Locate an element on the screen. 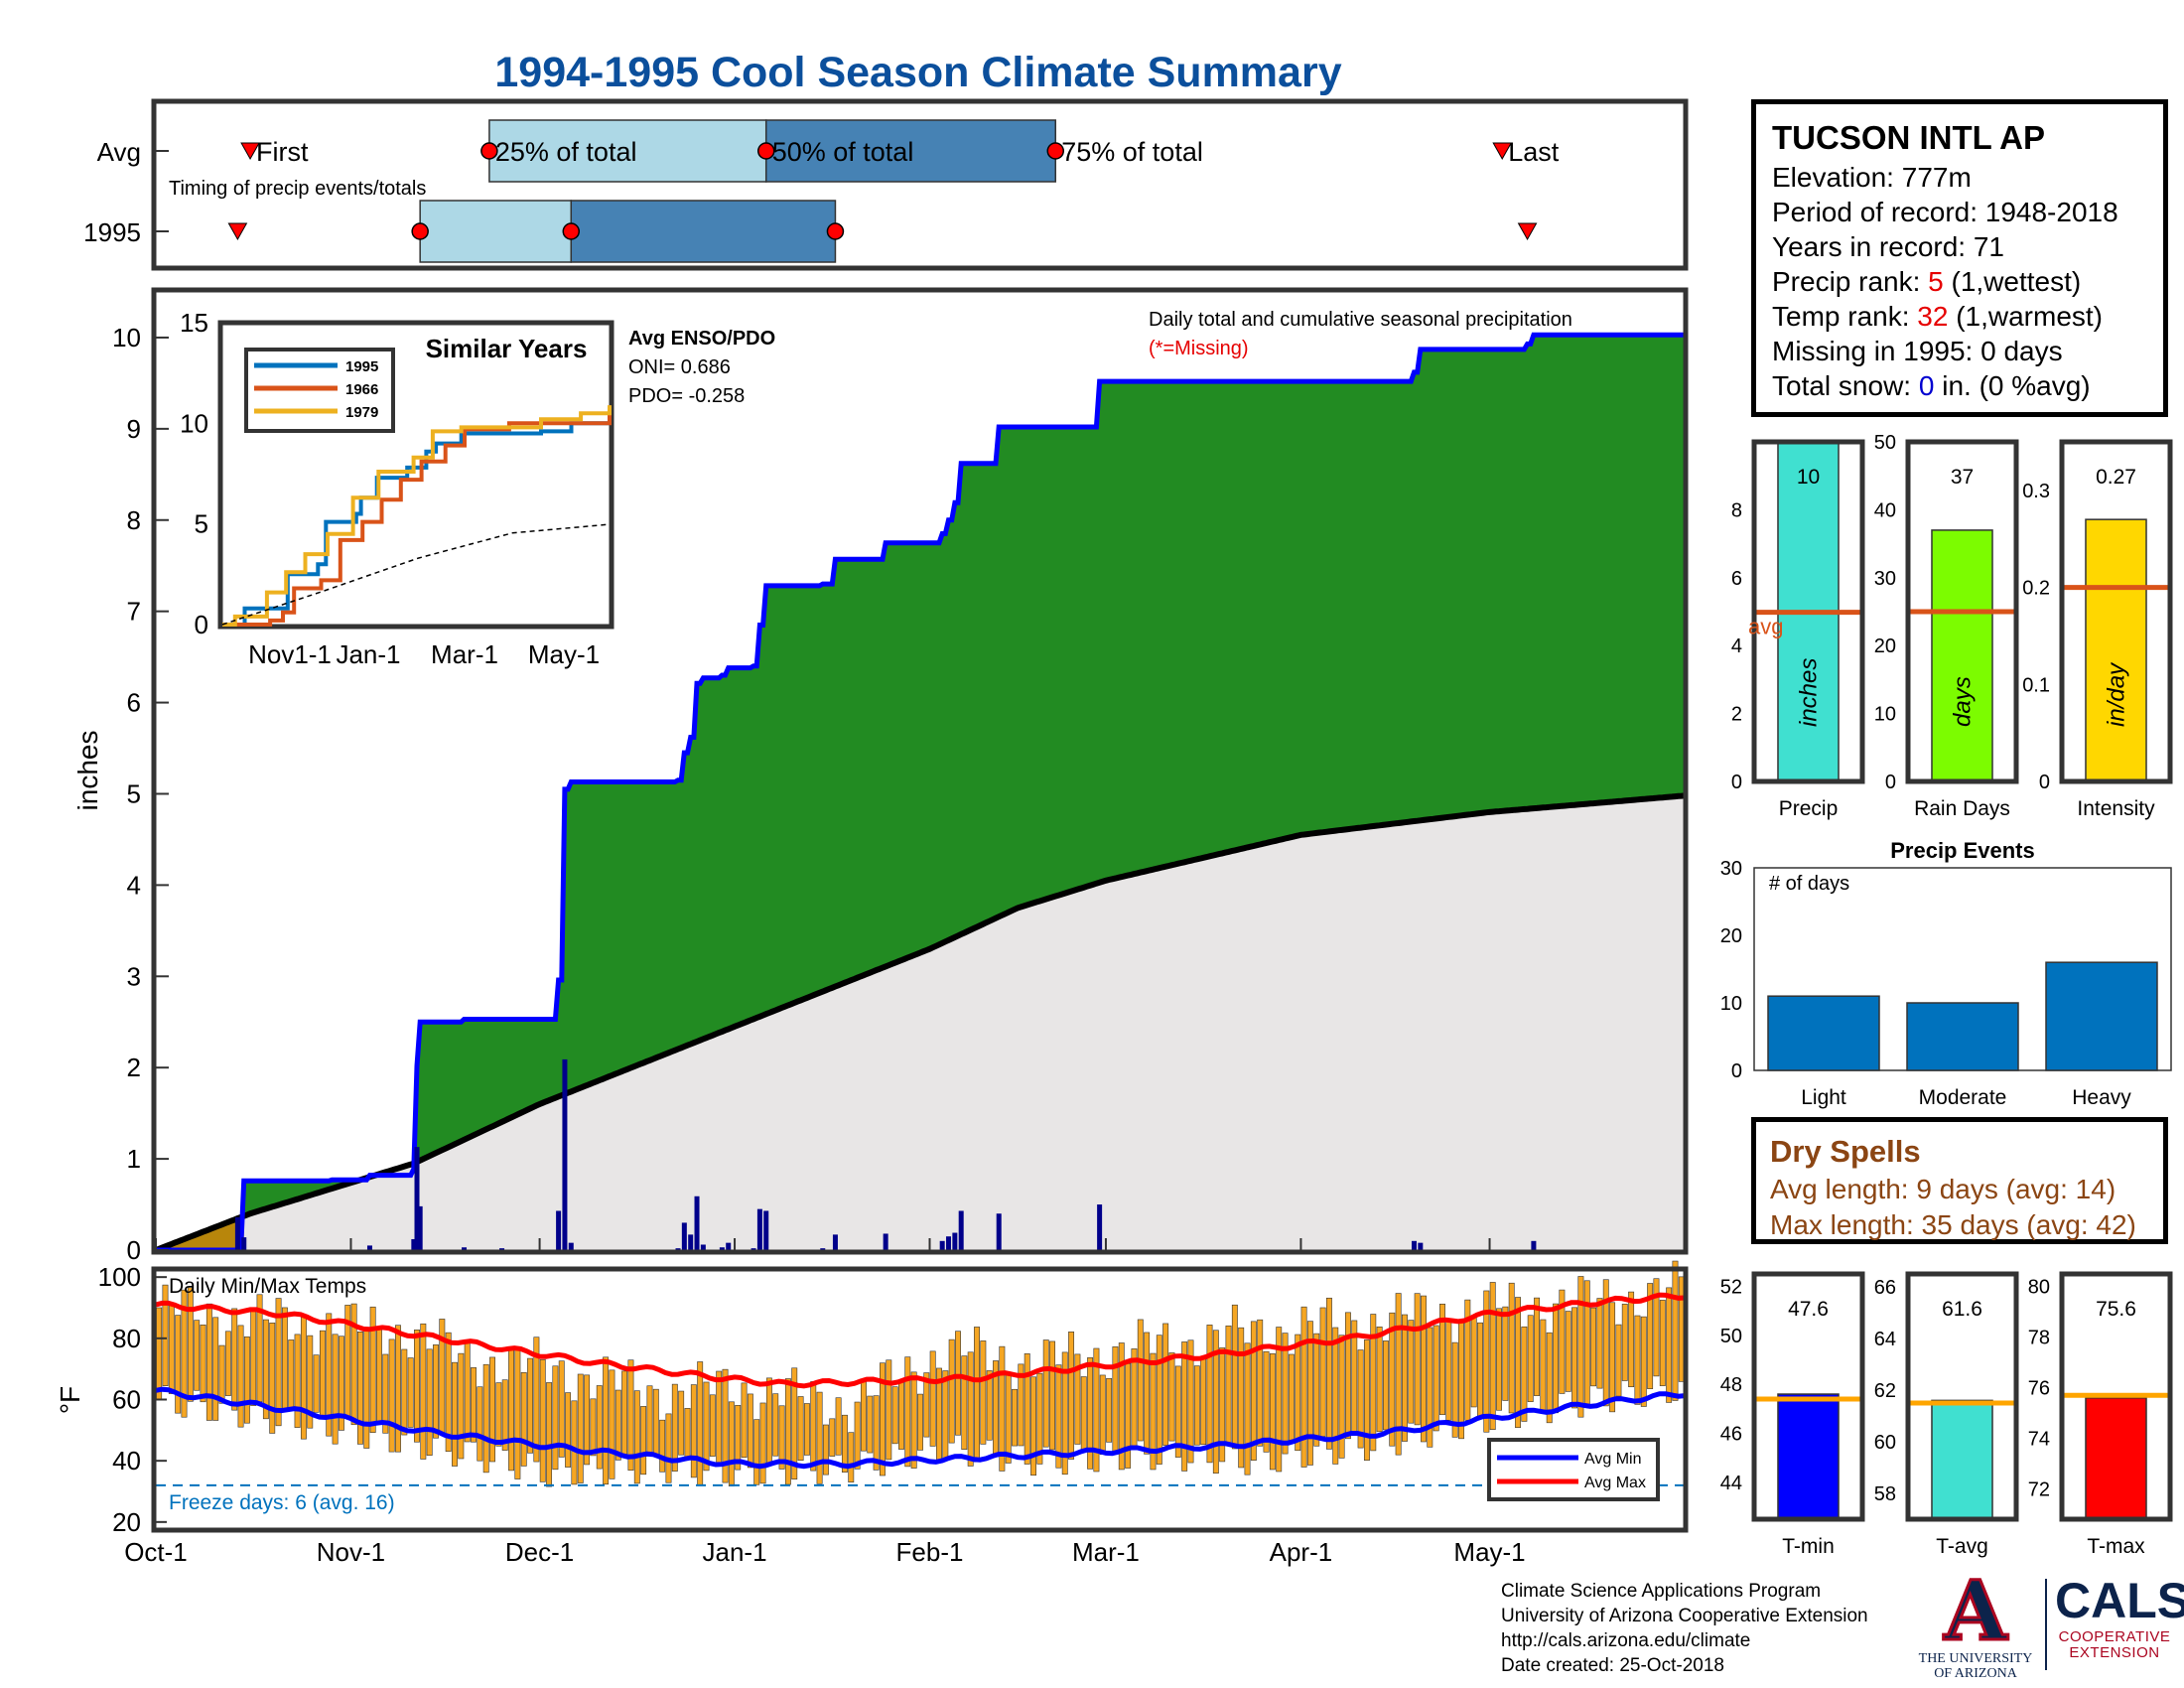 This screenshot has height=1688, width=2184. precip-y-tick-label: 9 is located at coordinates (134, 429).